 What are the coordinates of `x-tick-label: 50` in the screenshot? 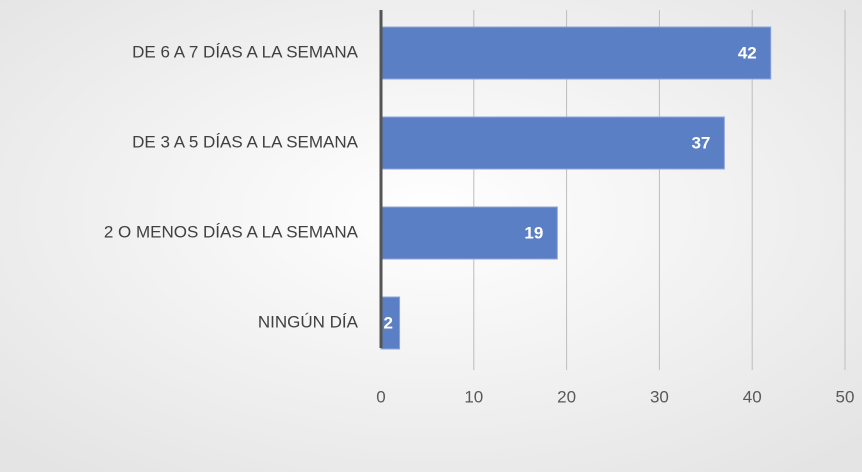 It's located at (845, 396).